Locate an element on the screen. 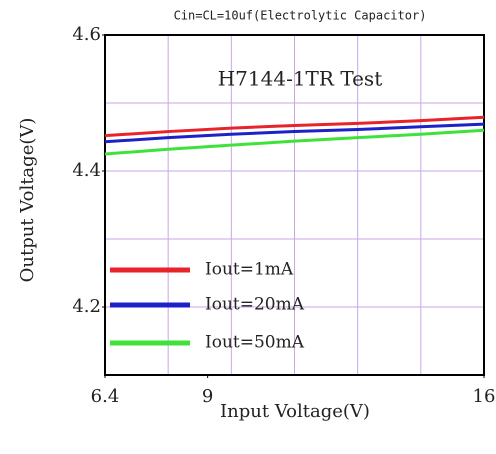  legend-label: Iout=1mA is located at coordinates (249, 270).